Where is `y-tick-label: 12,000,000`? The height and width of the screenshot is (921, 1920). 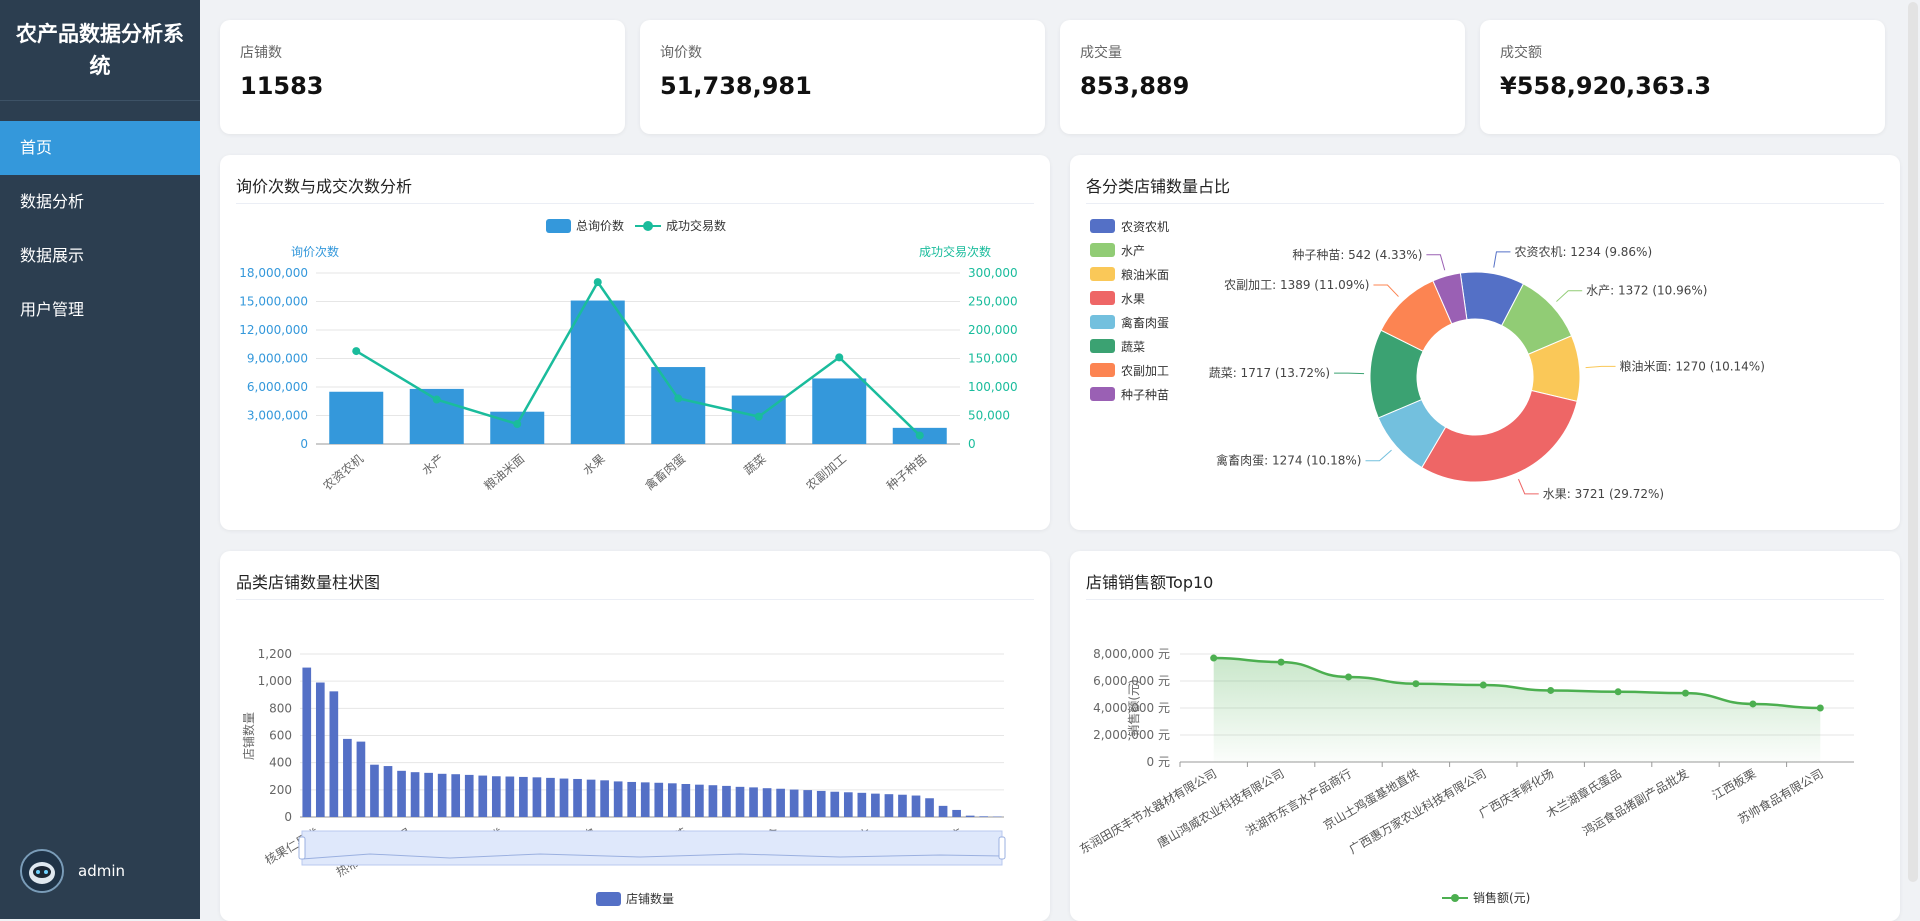
y-tick-label: 12,000,000 is located at coordinates (273, 330).